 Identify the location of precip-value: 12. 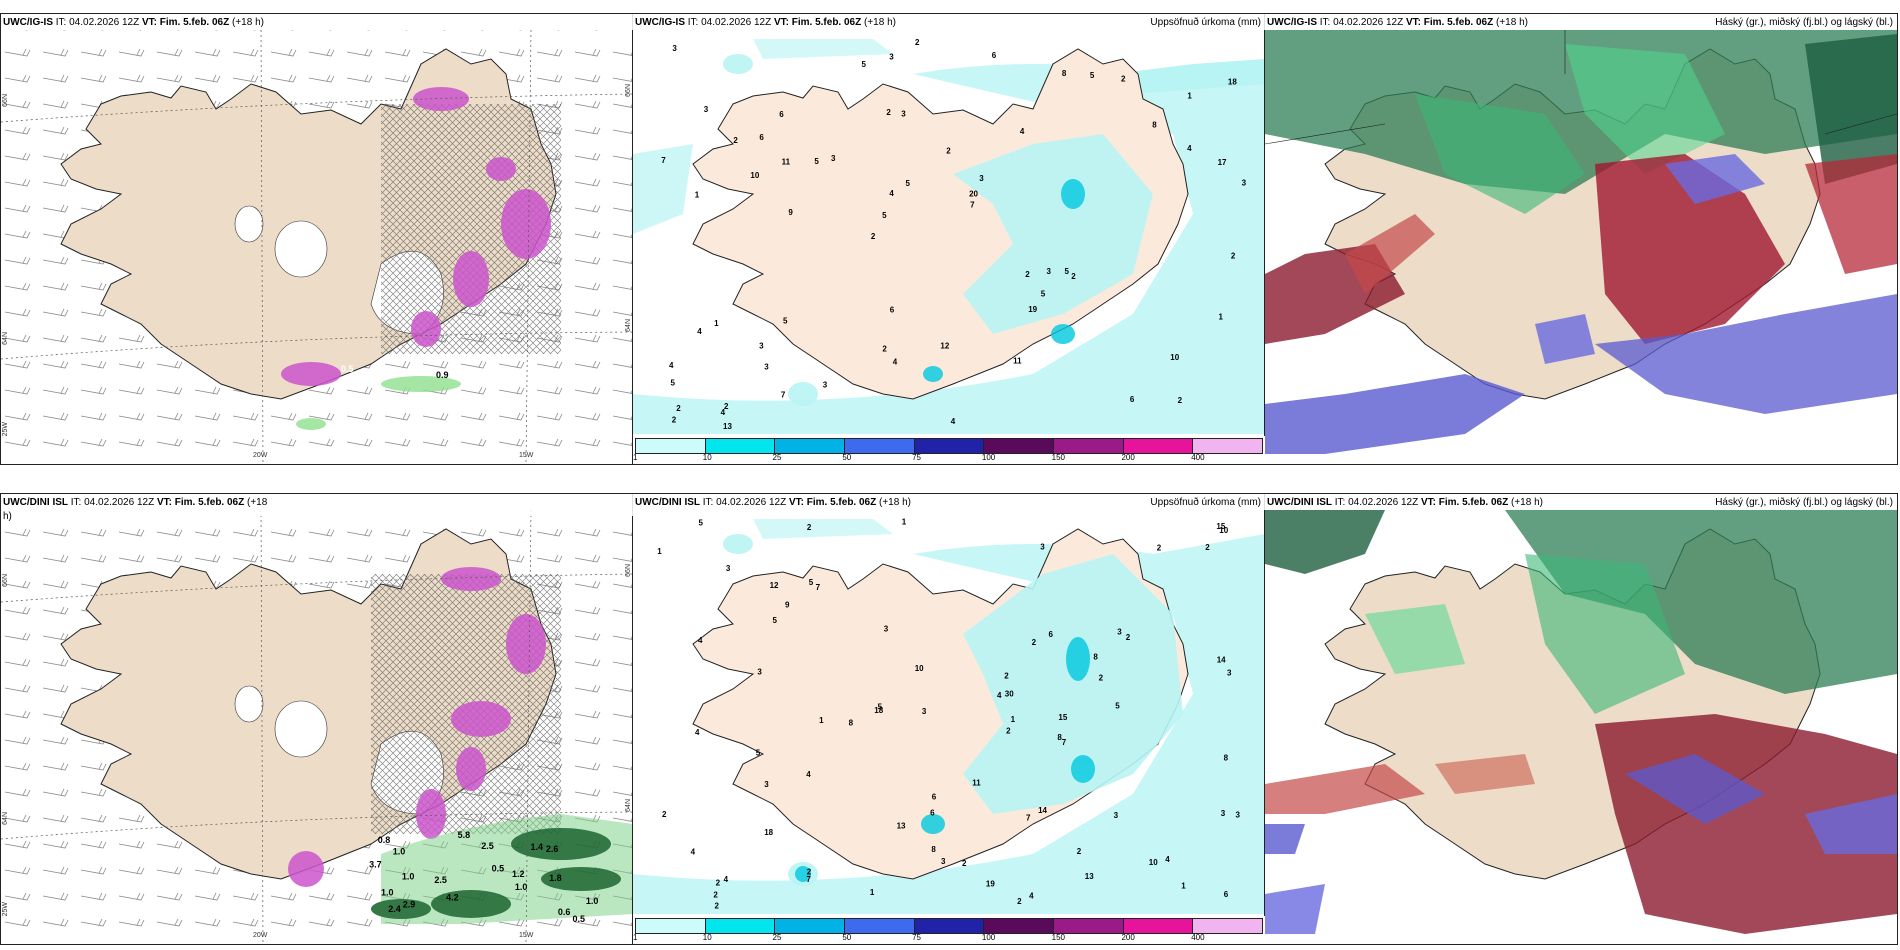
(944, 346).